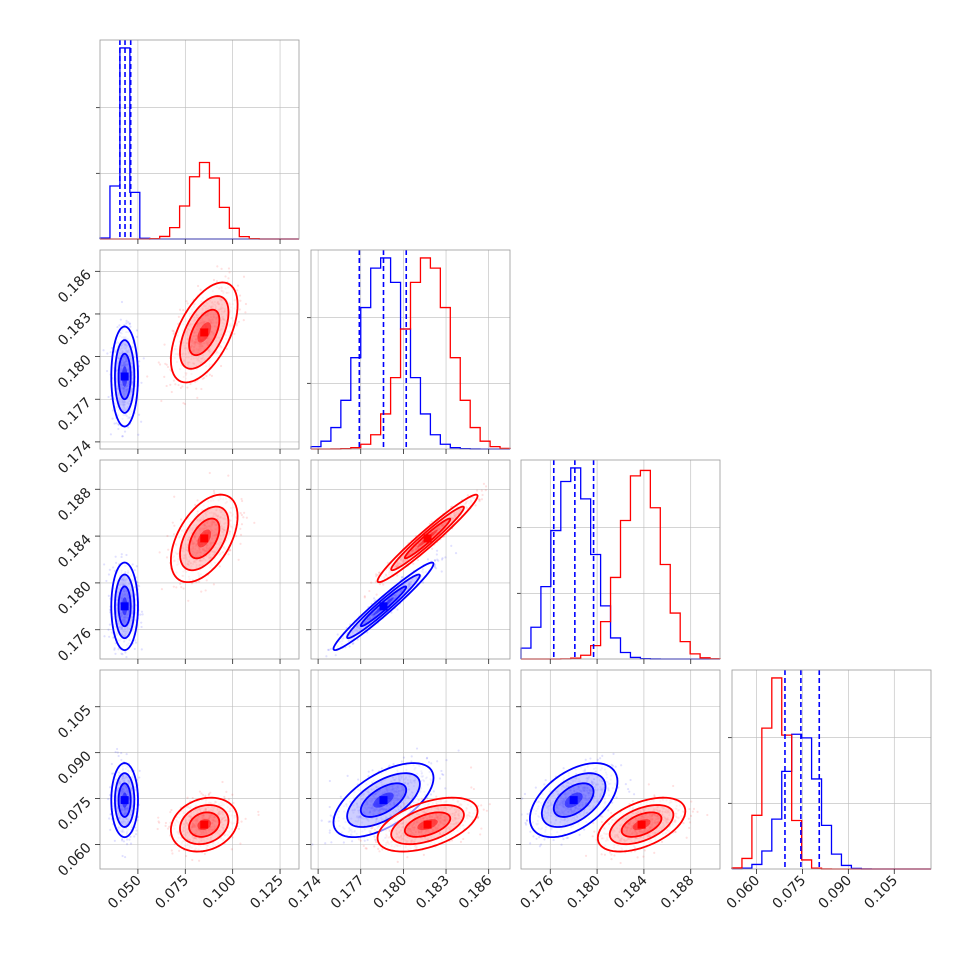 This screenshot has height=970, width=970. I want to click on y-tick-label: 0.075, so click(75, 814).